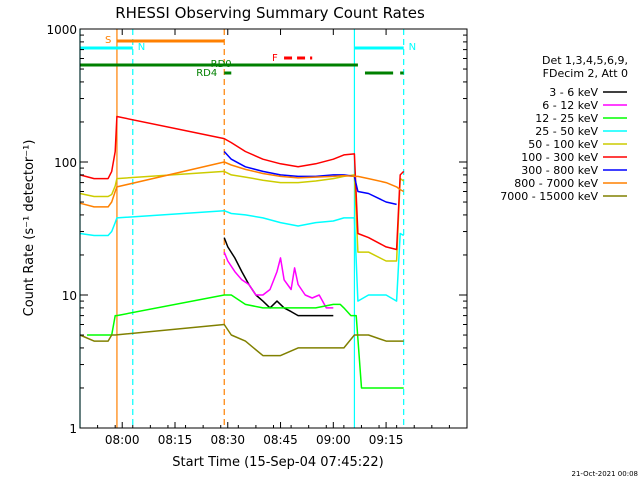 The height and width of the screenshot is (480, 640). Describe the element at coordinates (73, 429) in the screenshot. I see `y-tick-label-0: 1` at that location.